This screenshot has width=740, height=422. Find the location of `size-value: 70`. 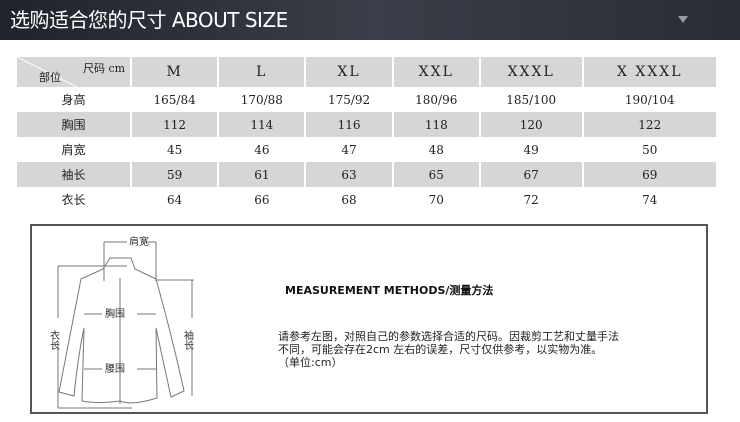

size-value: 70 is located at coordinates (436, 199).